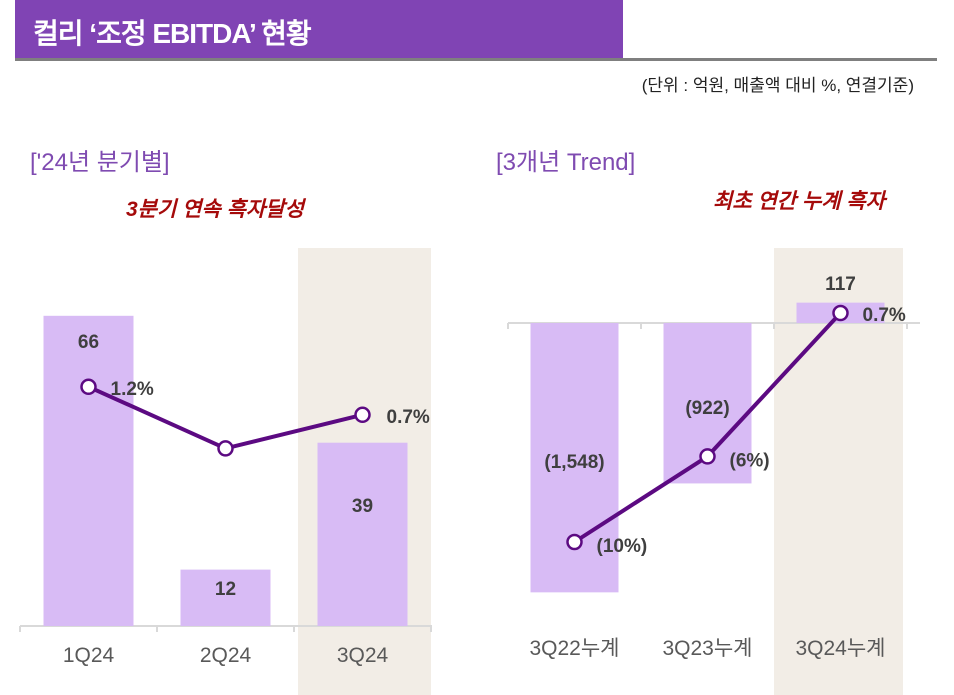 The height and width of the screenshot is (695, 954). What do you see at coordinates (226, 655) in the screenshot?
I see `category-label: 2Q24` at bounding box center [226, 655].